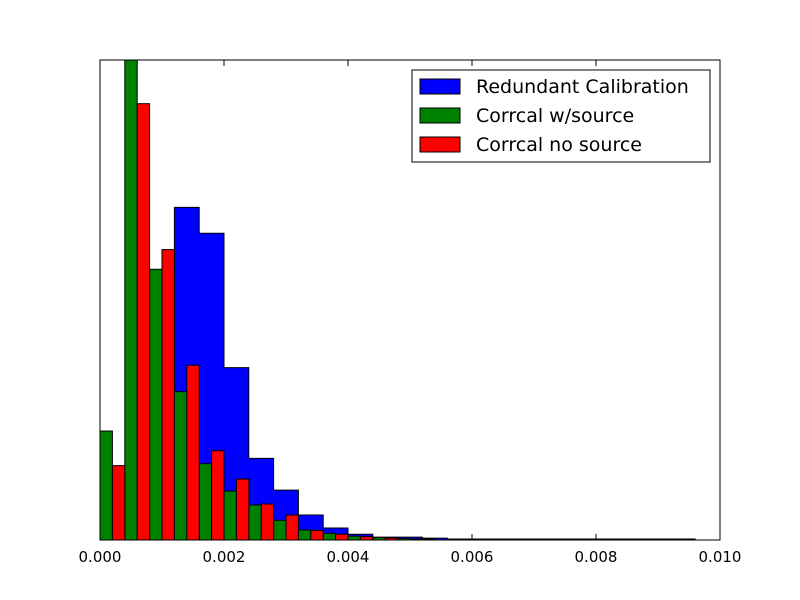 The image size is (800, 600). What do you see at coordinates (555, 116) in the screenshot?
I see `legend-label-2: Corrcal w/source` at bounding box center [555, 116].